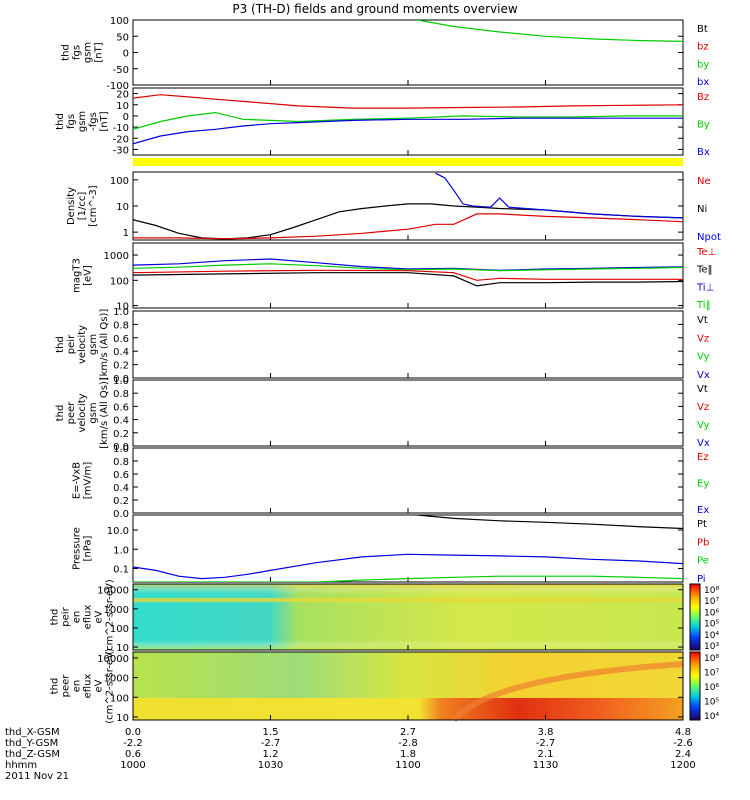  What do you see at coordinates (703, 484) in the screenshot?
I see `legend-Ey: Ey` at bounding box center [703, 484].